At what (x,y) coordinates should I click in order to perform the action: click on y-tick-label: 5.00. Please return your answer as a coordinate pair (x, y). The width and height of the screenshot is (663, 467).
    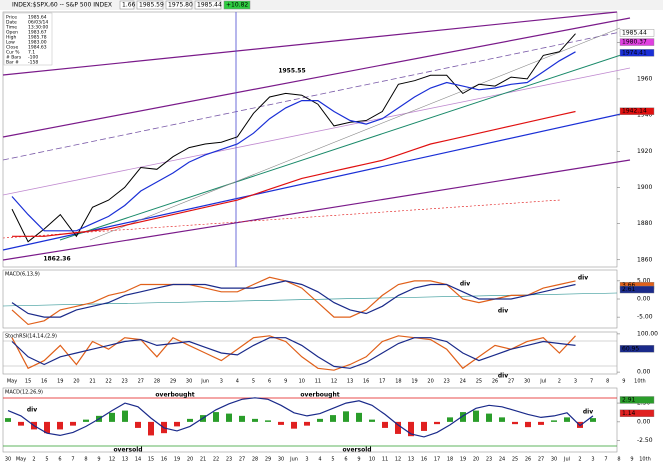
    Looking at the image, I should click on (644, 280).